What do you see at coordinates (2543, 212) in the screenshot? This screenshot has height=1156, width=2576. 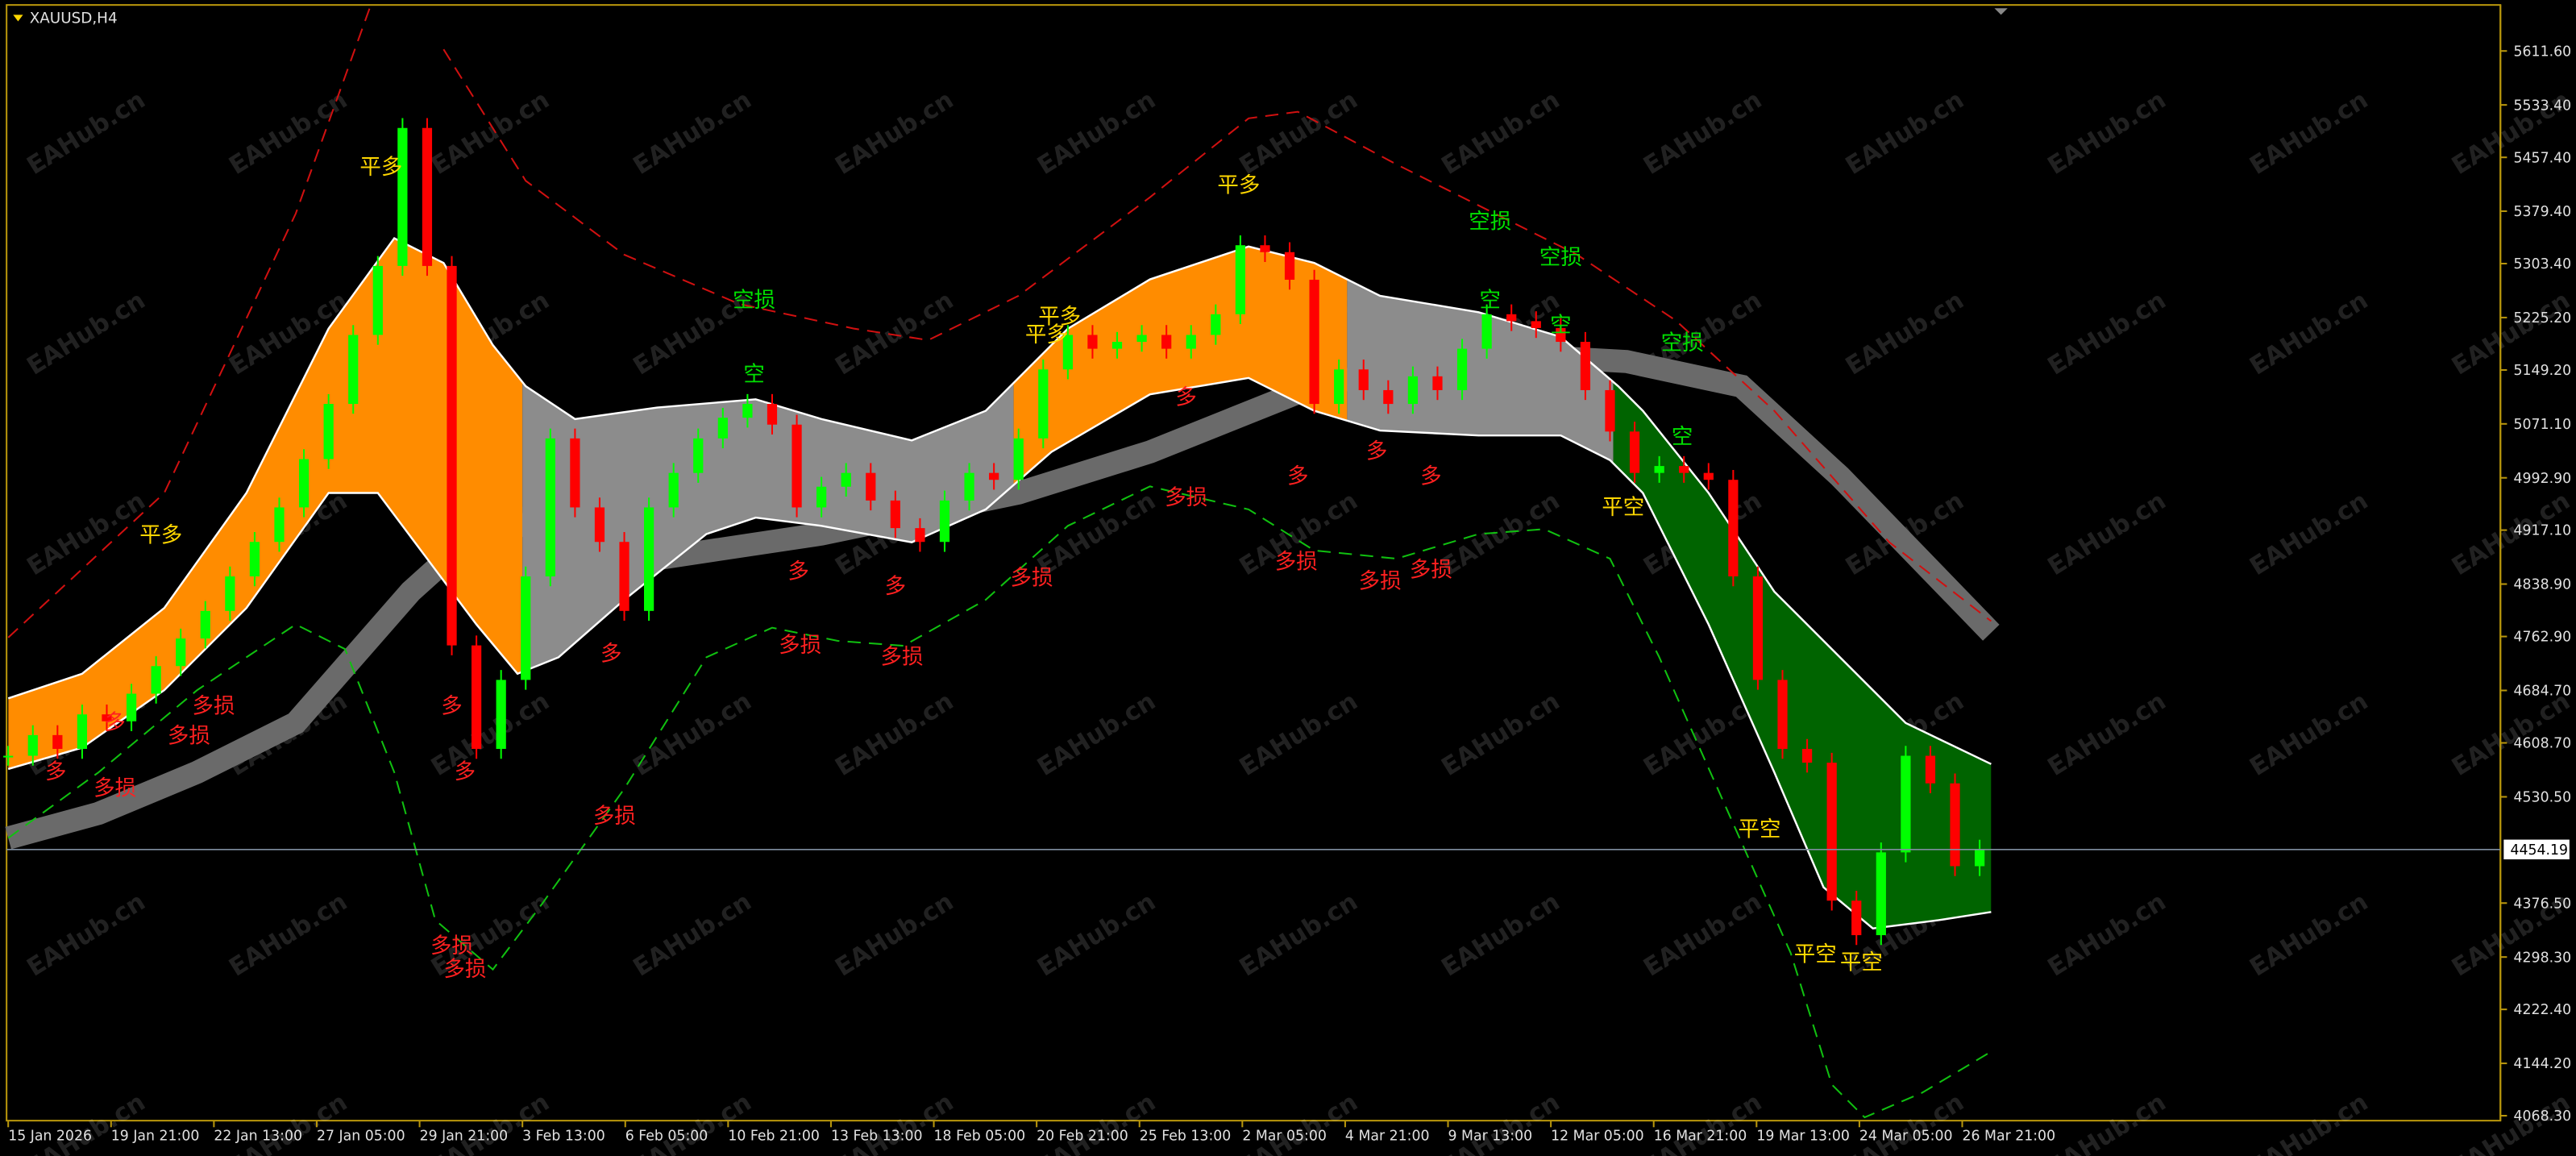 I see `price-label: 5379.40` at bounding box center [2543, 212].